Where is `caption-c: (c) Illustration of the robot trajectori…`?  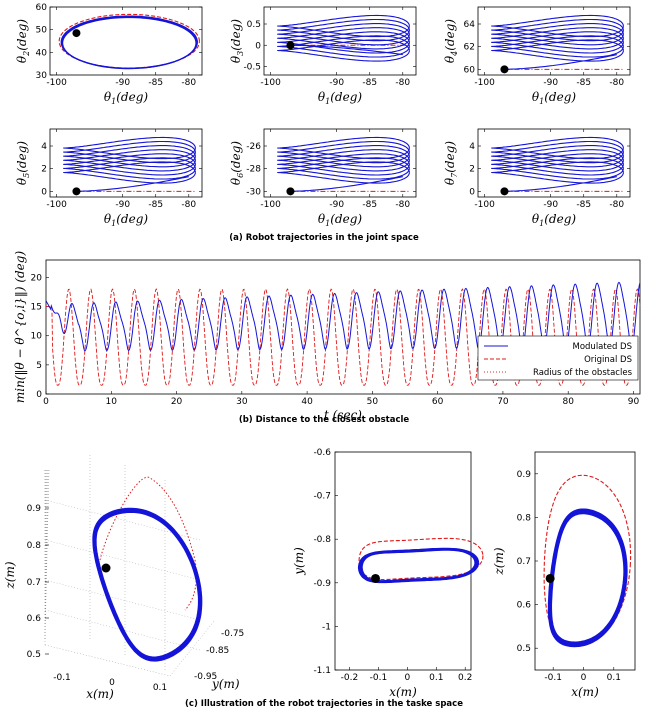 caption-c: (c) Illustration of the robot trajectori… is located at coordinates (324, 704).